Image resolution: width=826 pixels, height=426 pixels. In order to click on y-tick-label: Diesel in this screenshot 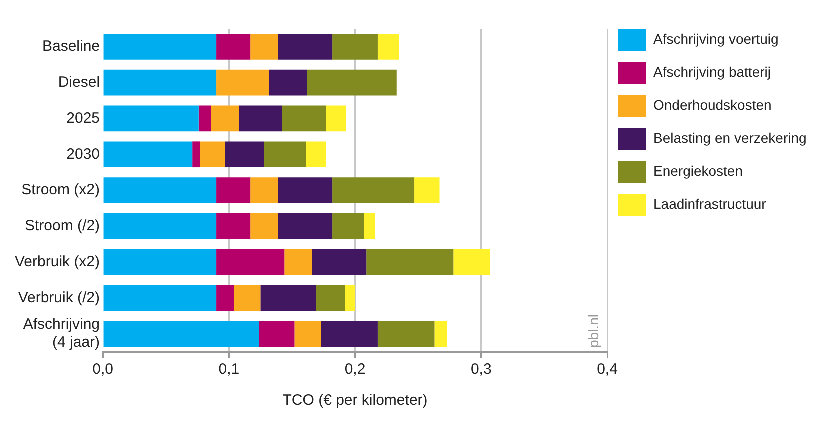, I will do `click(79, 82)`.